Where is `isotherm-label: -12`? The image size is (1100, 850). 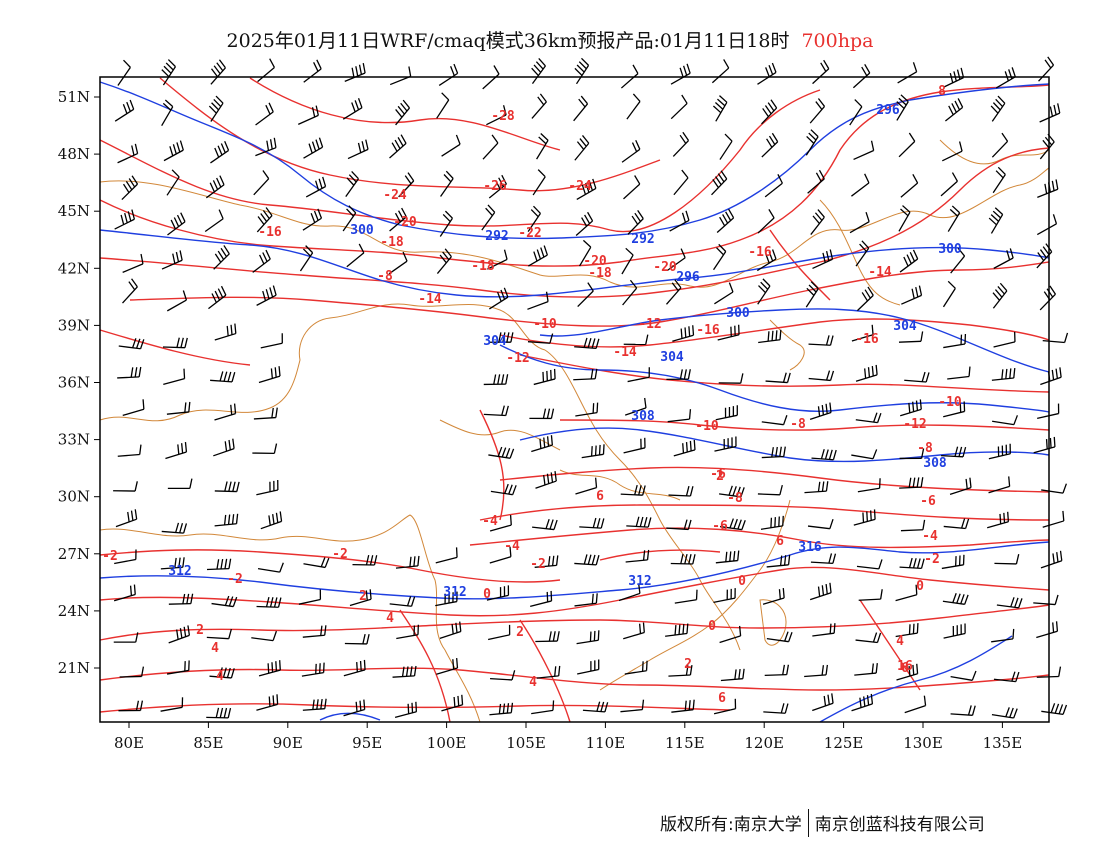 isotherm-label: -12 is located at coordinates (914, 424).